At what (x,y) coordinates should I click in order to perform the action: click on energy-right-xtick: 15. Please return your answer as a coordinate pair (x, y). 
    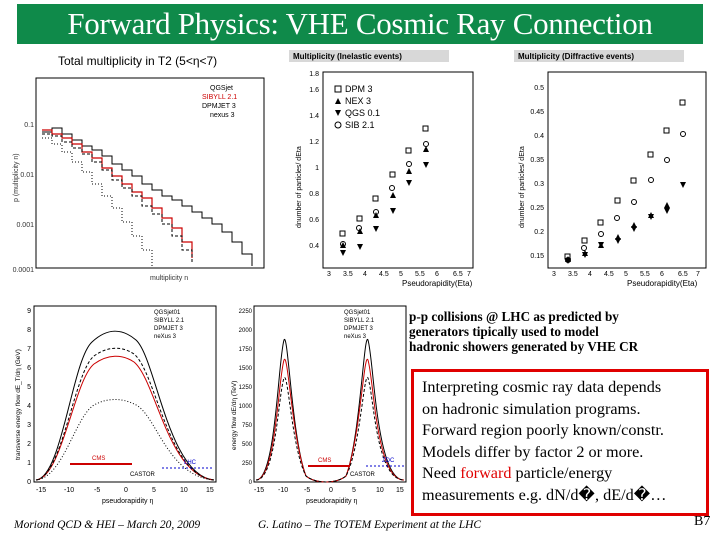
    Looking at the image, I should click on (400, 490).